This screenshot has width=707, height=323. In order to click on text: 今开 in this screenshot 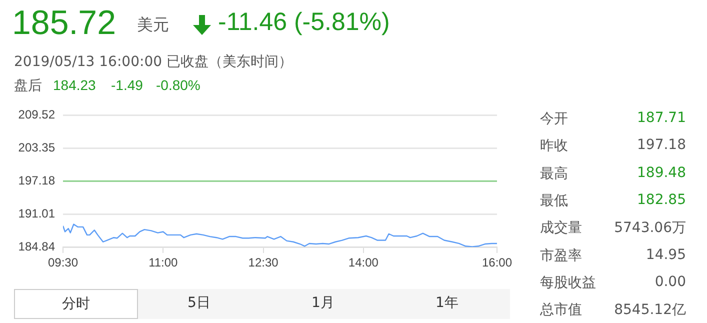, I will do `click(554, 119)`.